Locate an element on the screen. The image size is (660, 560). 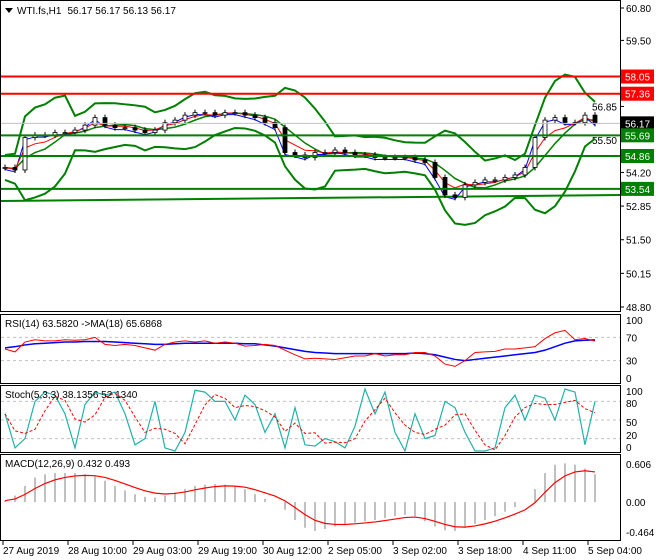
time-axis-label: 30 Aug 12:00 is located at coordinates (292, 551).